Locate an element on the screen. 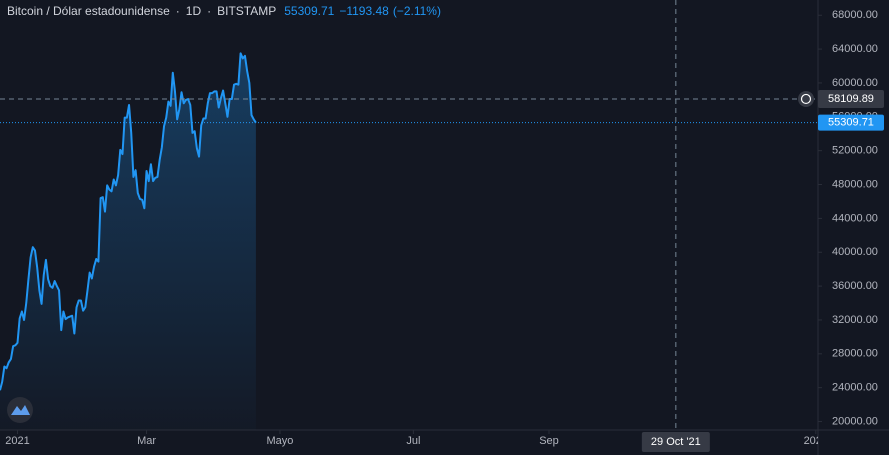 The image size is (889, 455). logo is located at coordinates (20, 410).